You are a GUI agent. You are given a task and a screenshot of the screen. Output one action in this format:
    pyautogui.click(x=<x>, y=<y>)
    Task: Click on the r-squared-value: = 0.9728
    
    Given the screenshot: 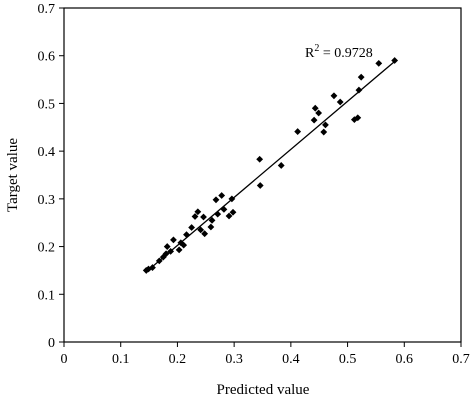 What is the action you would take?
    pyautogui.click(x=345, y=53)
    